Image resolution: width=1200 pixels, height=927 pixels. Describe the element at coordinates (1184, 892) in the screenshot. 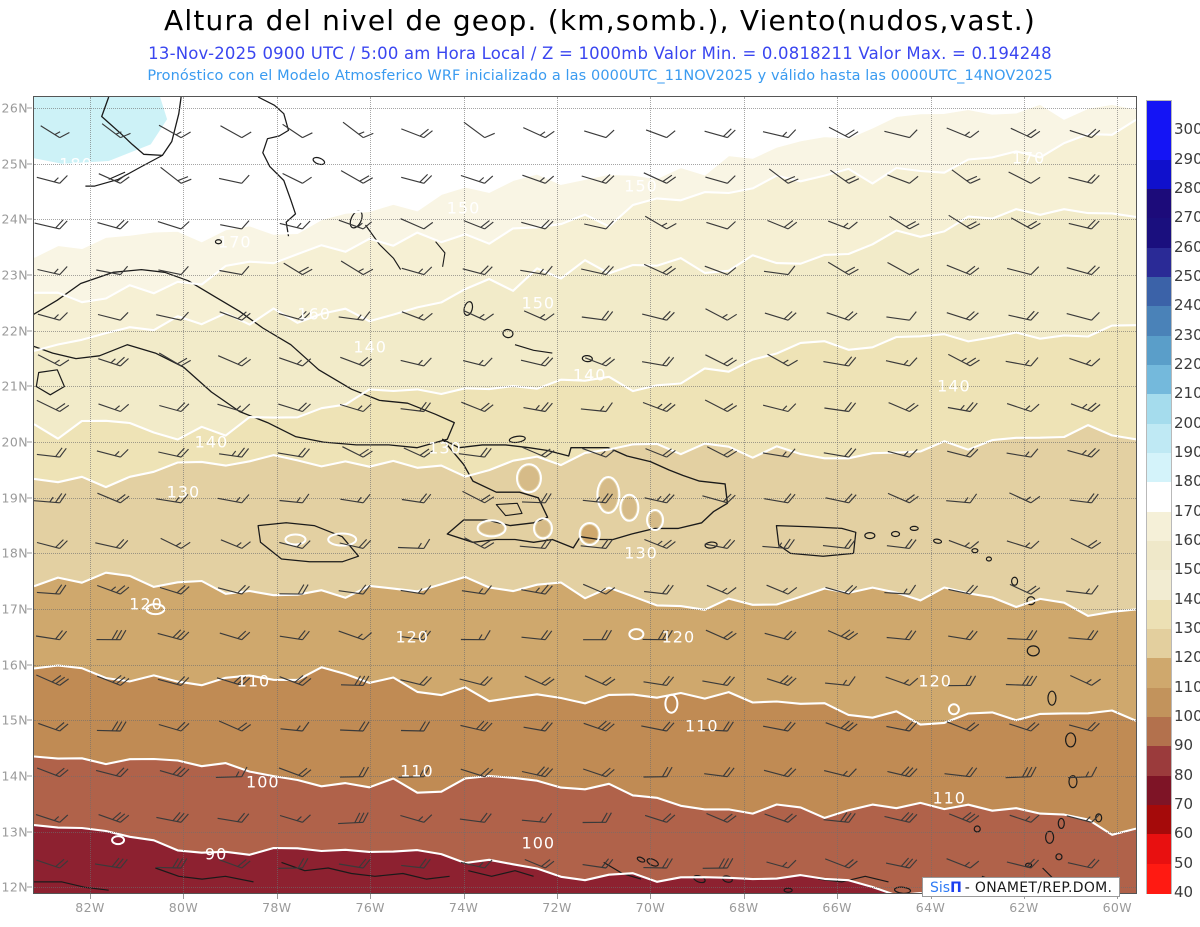

I see `colorbar-tick-label: 40` at that location.